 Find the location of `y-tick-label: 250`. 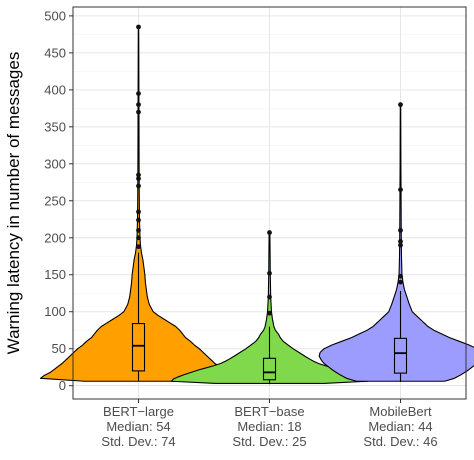

y-tick-label: 250 is located at coordinates (55, 200).